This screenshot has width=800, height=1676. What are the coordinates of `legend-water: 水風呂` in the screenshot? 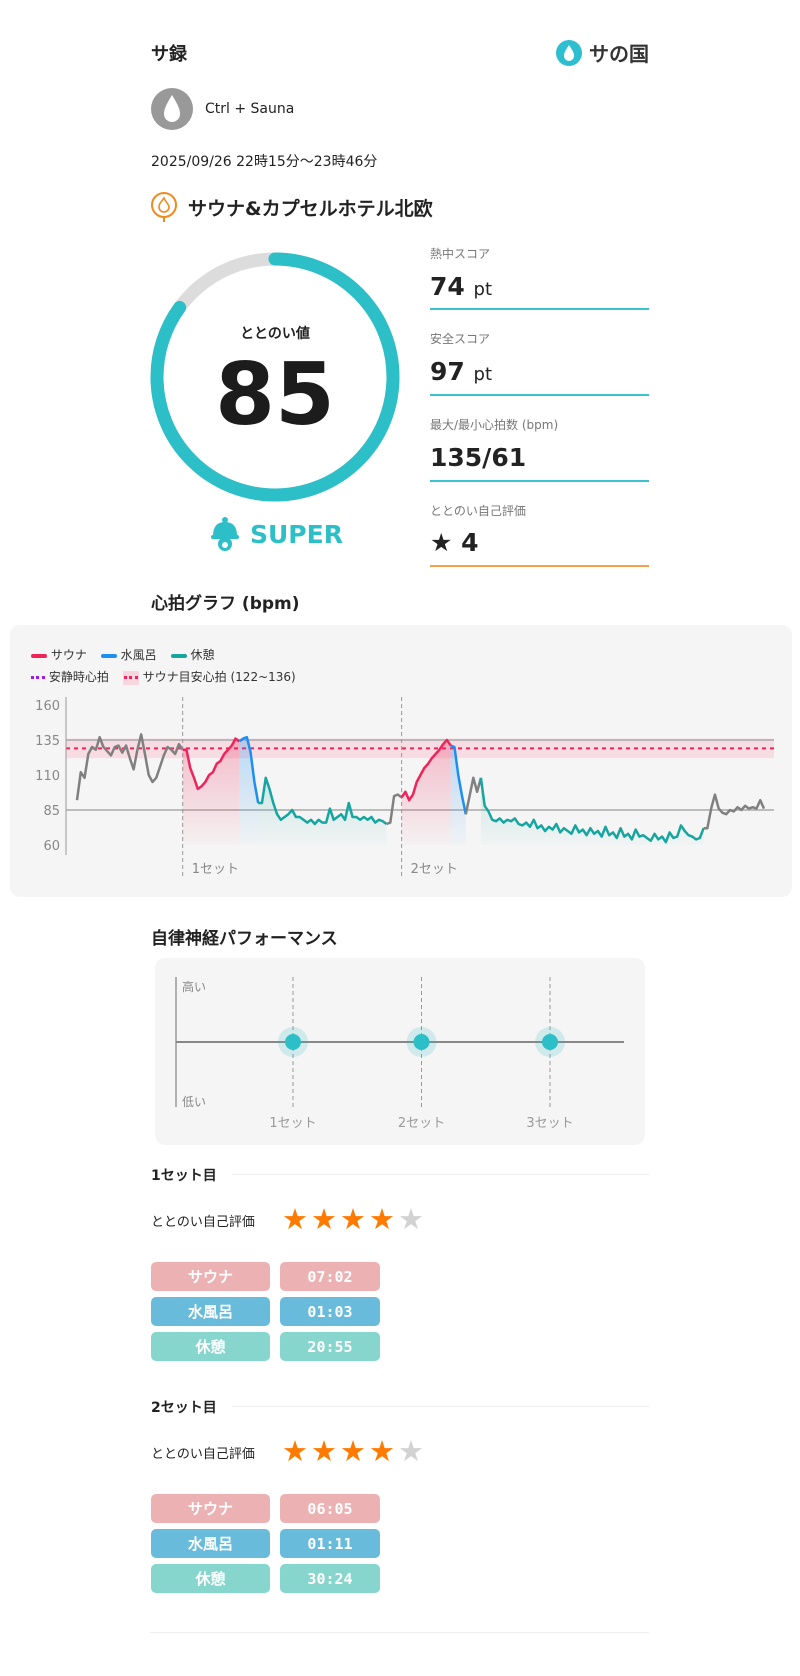 It's located at (128, 654).